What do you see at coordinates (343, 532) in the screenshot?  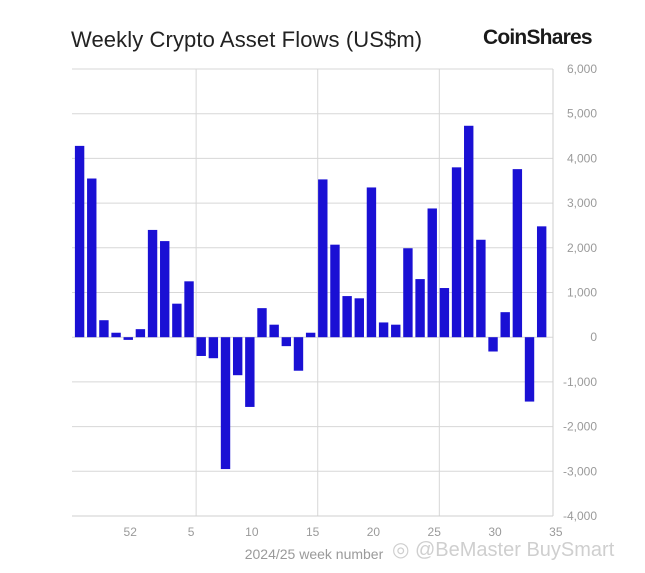 I see `x-axis-ticks: 52 5 10 15 20 25 30 35` at bounding box center [343, 532].